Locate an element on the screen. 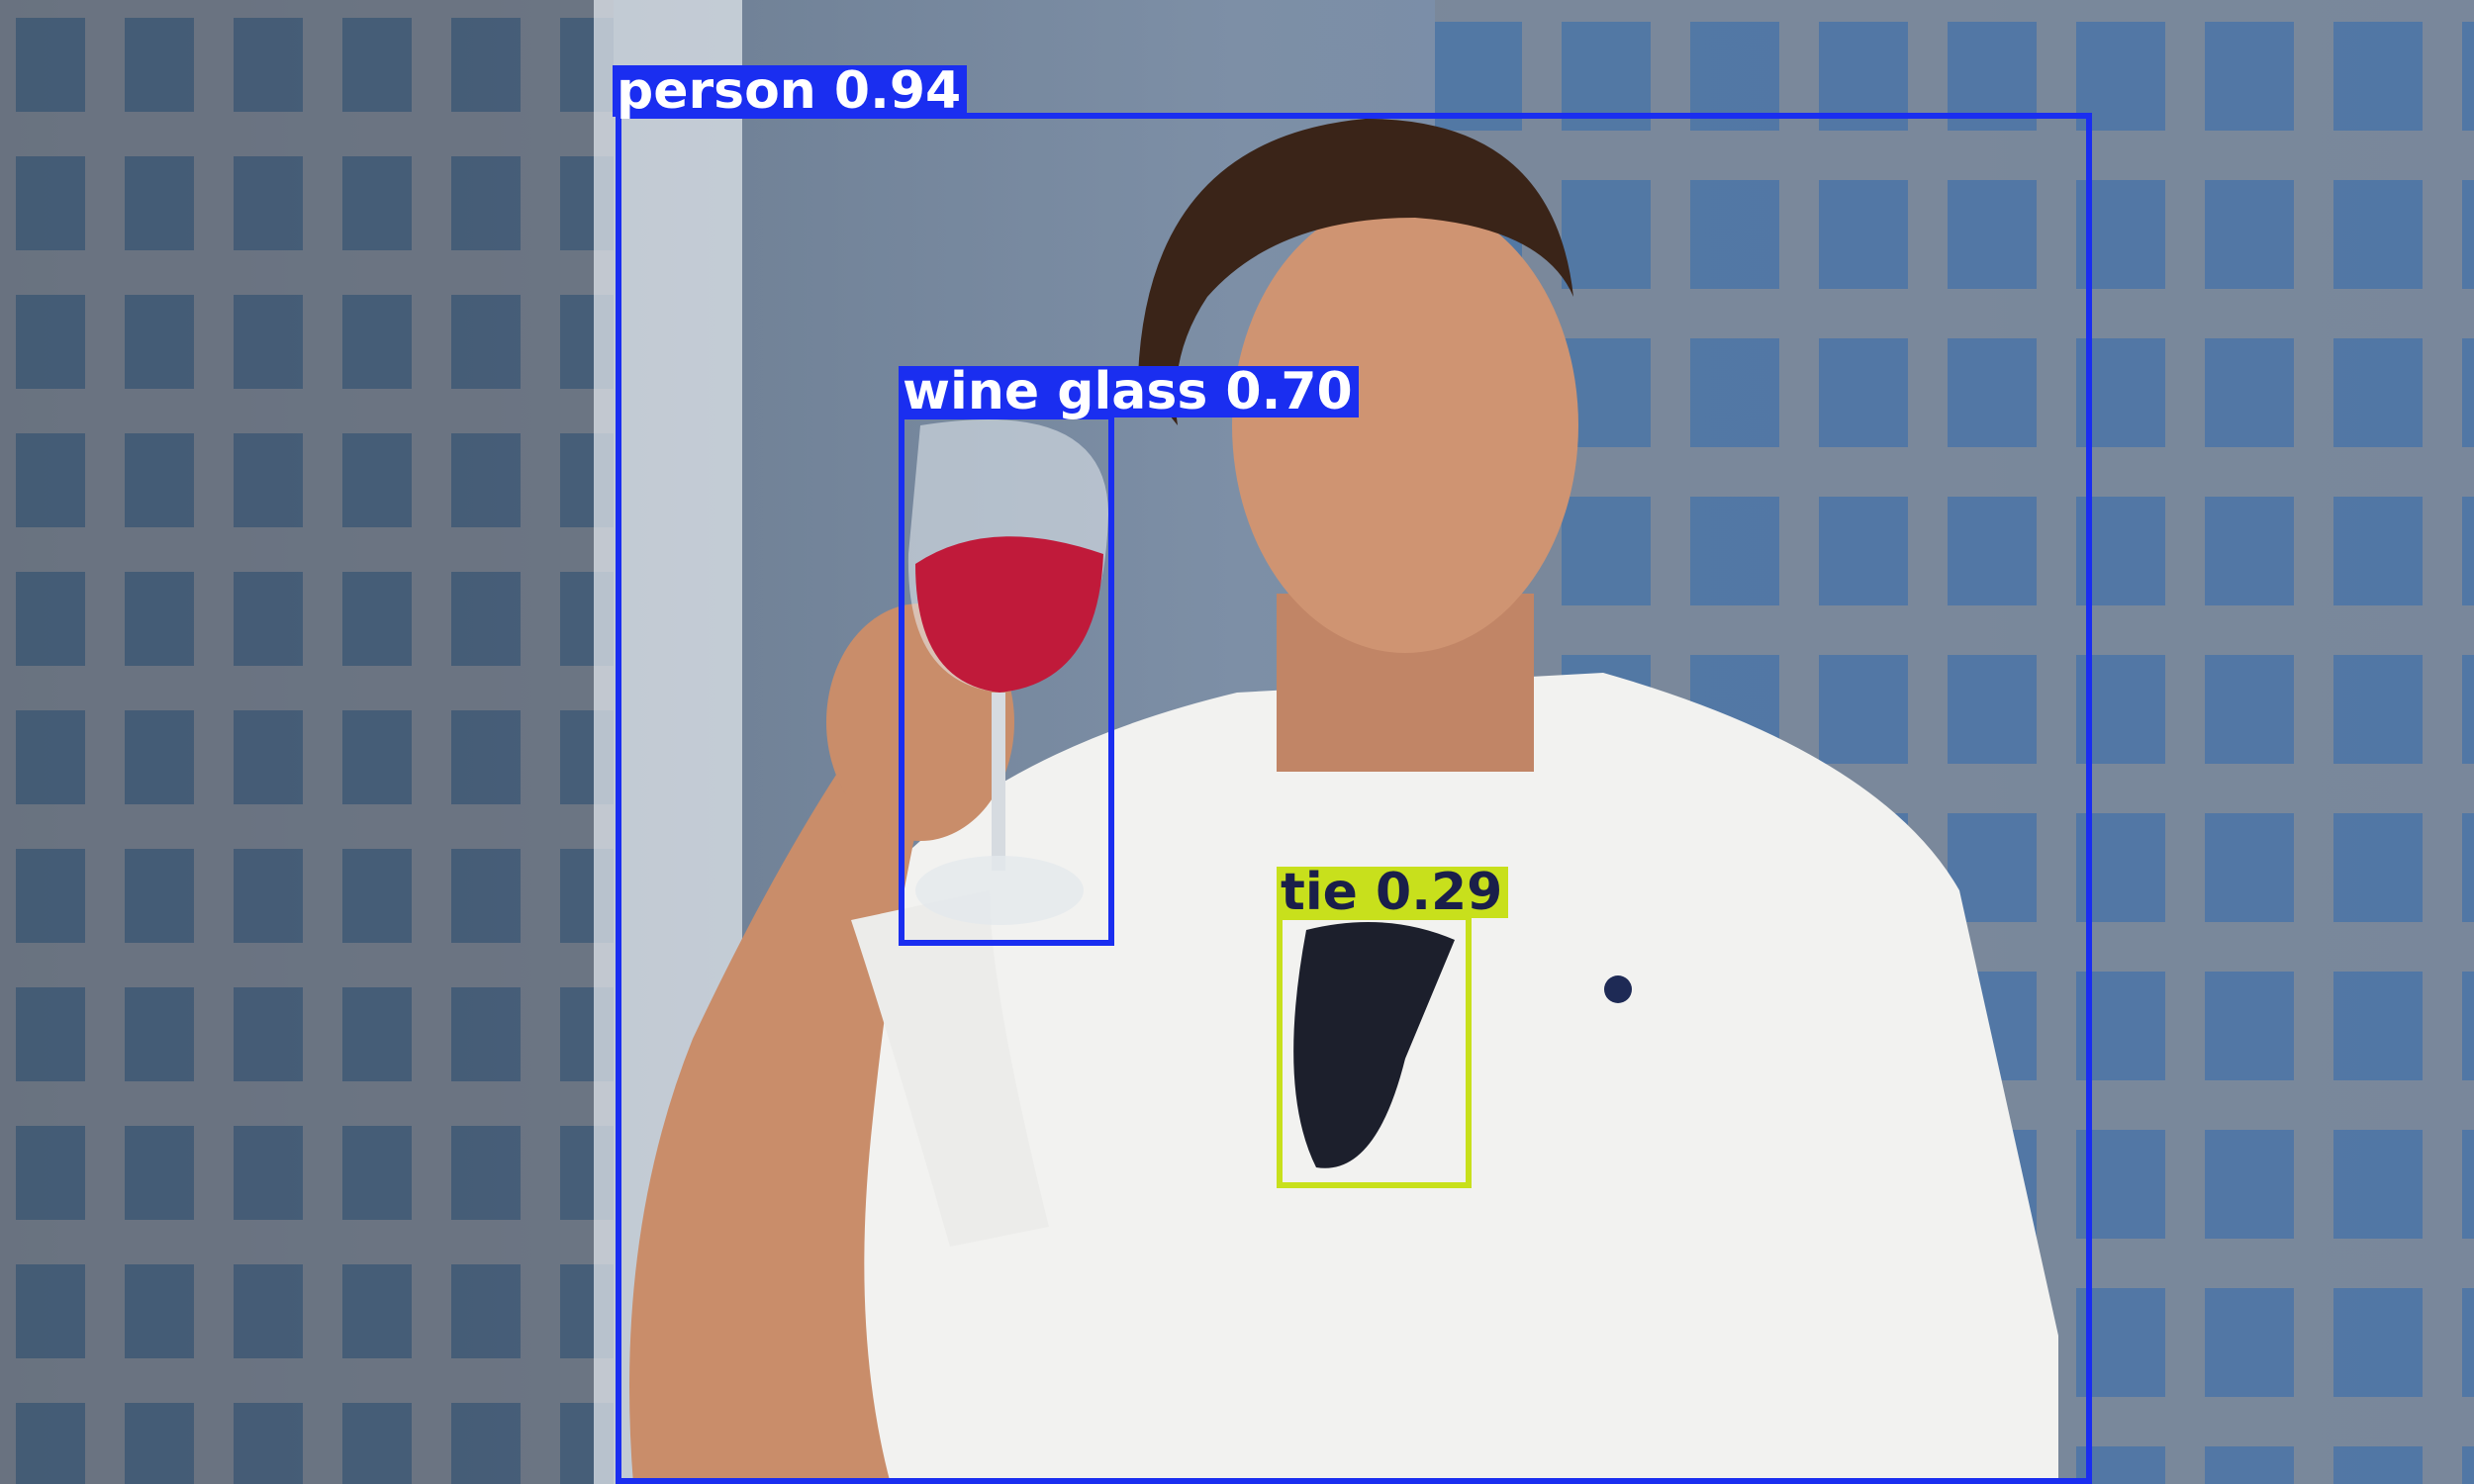 The width and height of the screenshot is (2474, 1484). tie-detection-label: tie 0.29 is located at coordinates (1393, 892).